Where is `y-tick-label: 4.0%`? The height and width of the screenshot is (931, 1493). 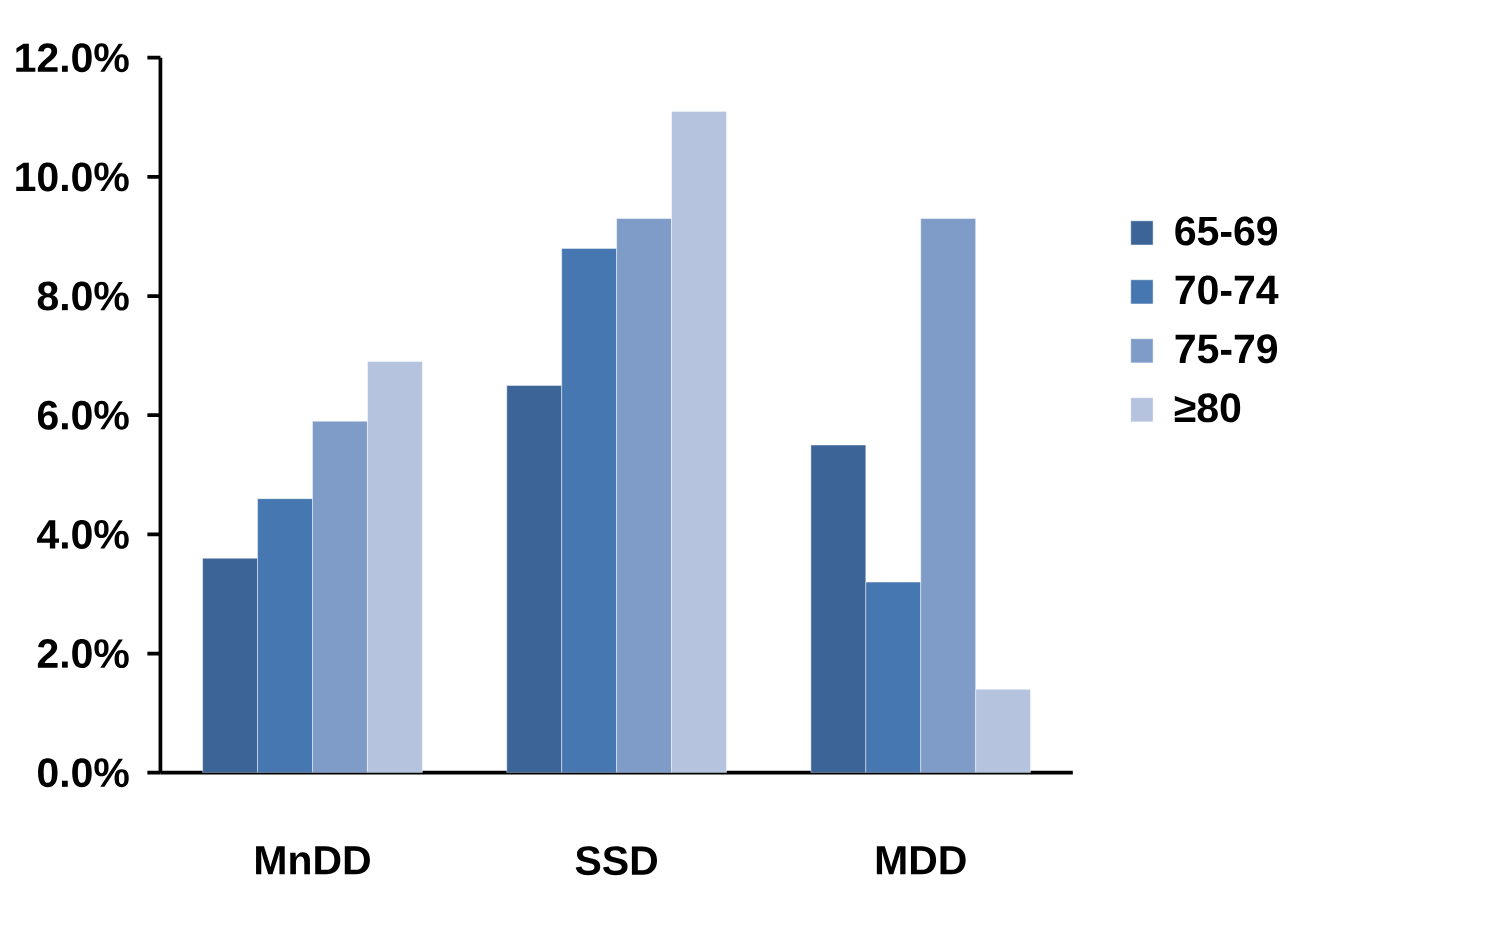 y-tick-label: 4.0% is located at coordinates (83, 534).